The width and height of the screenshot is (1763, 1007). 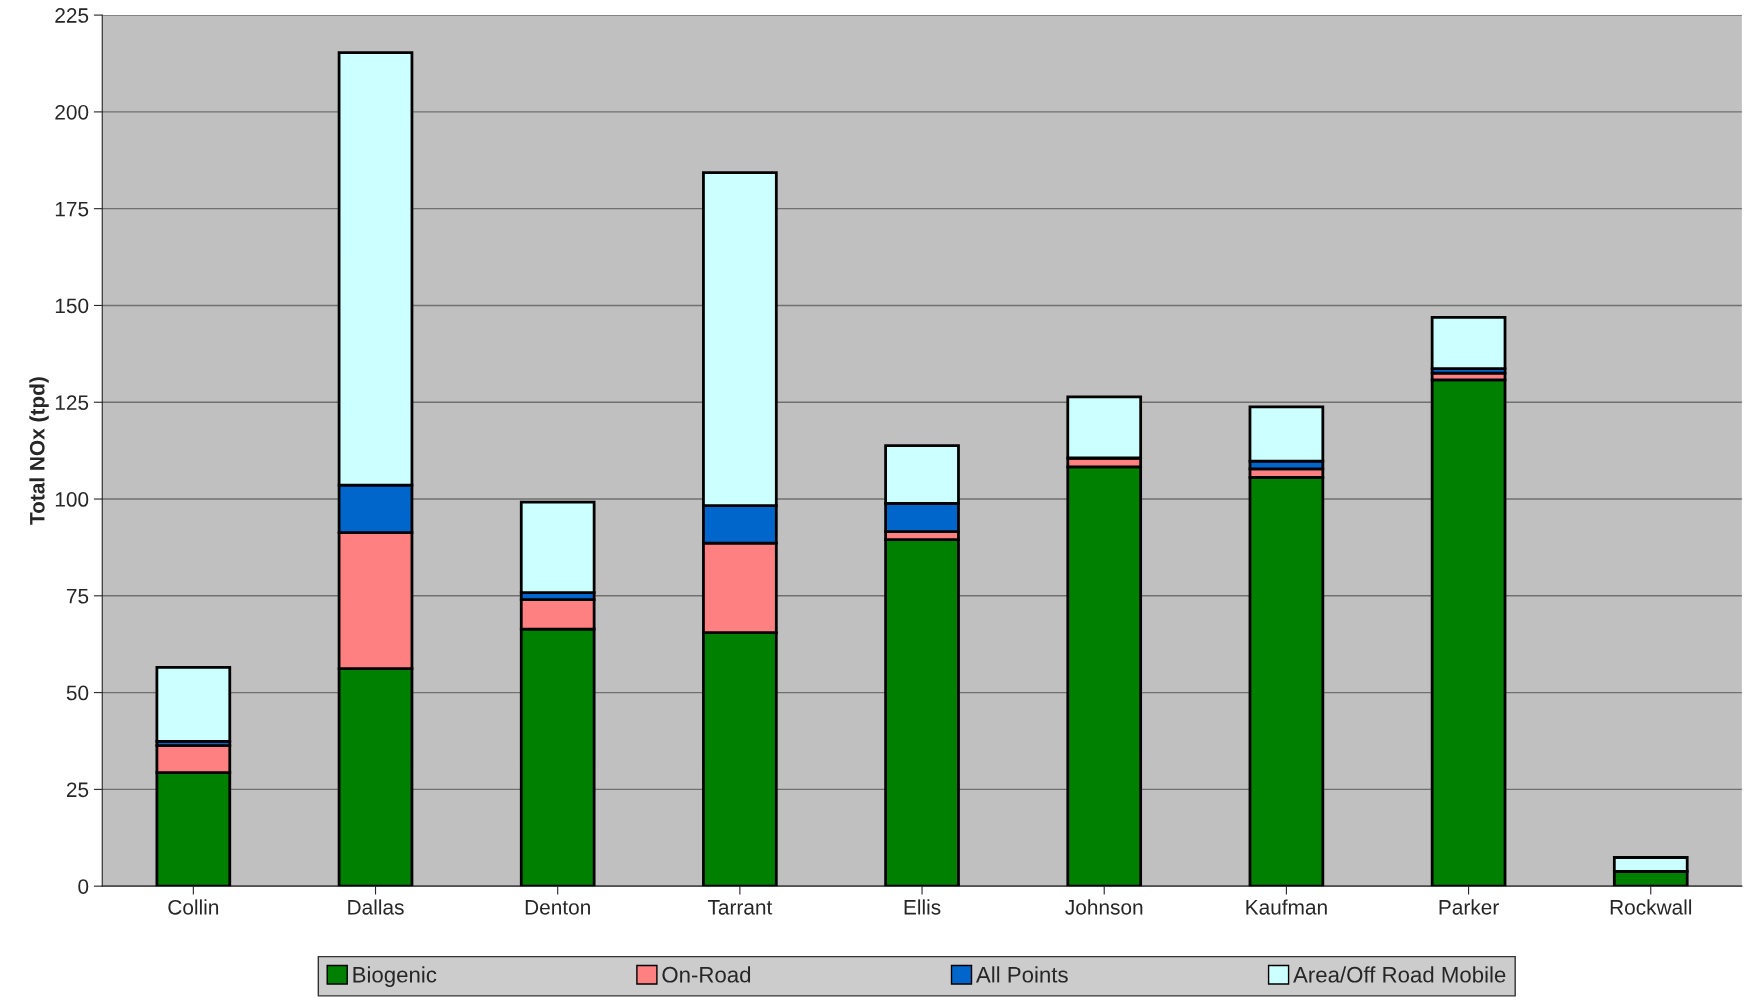 What do you see at coordinates (1651, 907) in the screenshot?
I see `x-tick-label: Rockwall` at bounding box center [1651, 907].